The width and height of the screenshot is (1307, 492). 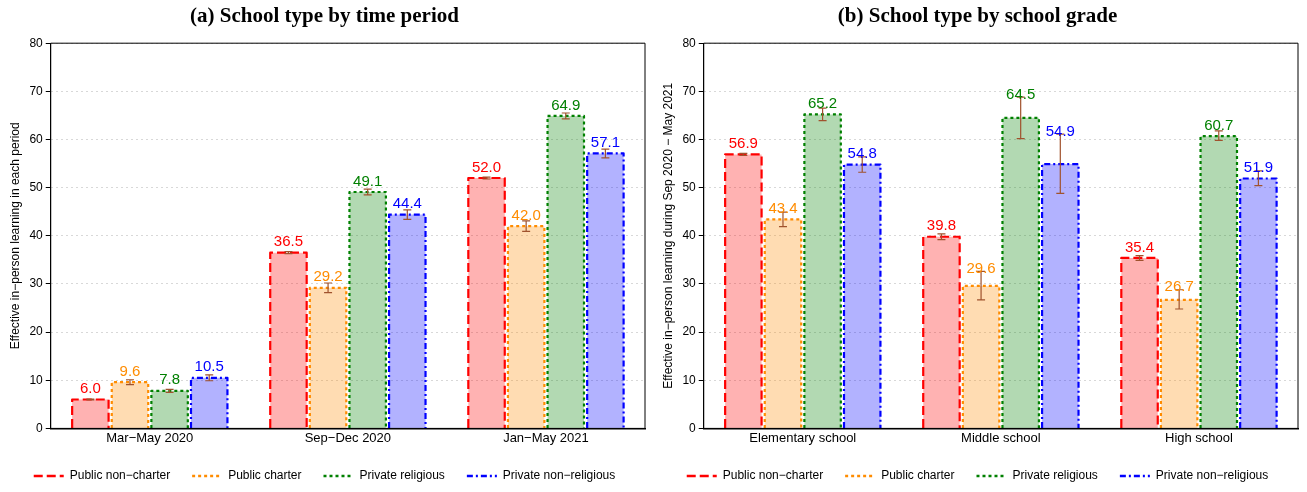 What do you see at coordinates (348, 437) in the screenshot?
I see `x-tick-label: Sep−Dec 2020` at bounding box center [348, 437].